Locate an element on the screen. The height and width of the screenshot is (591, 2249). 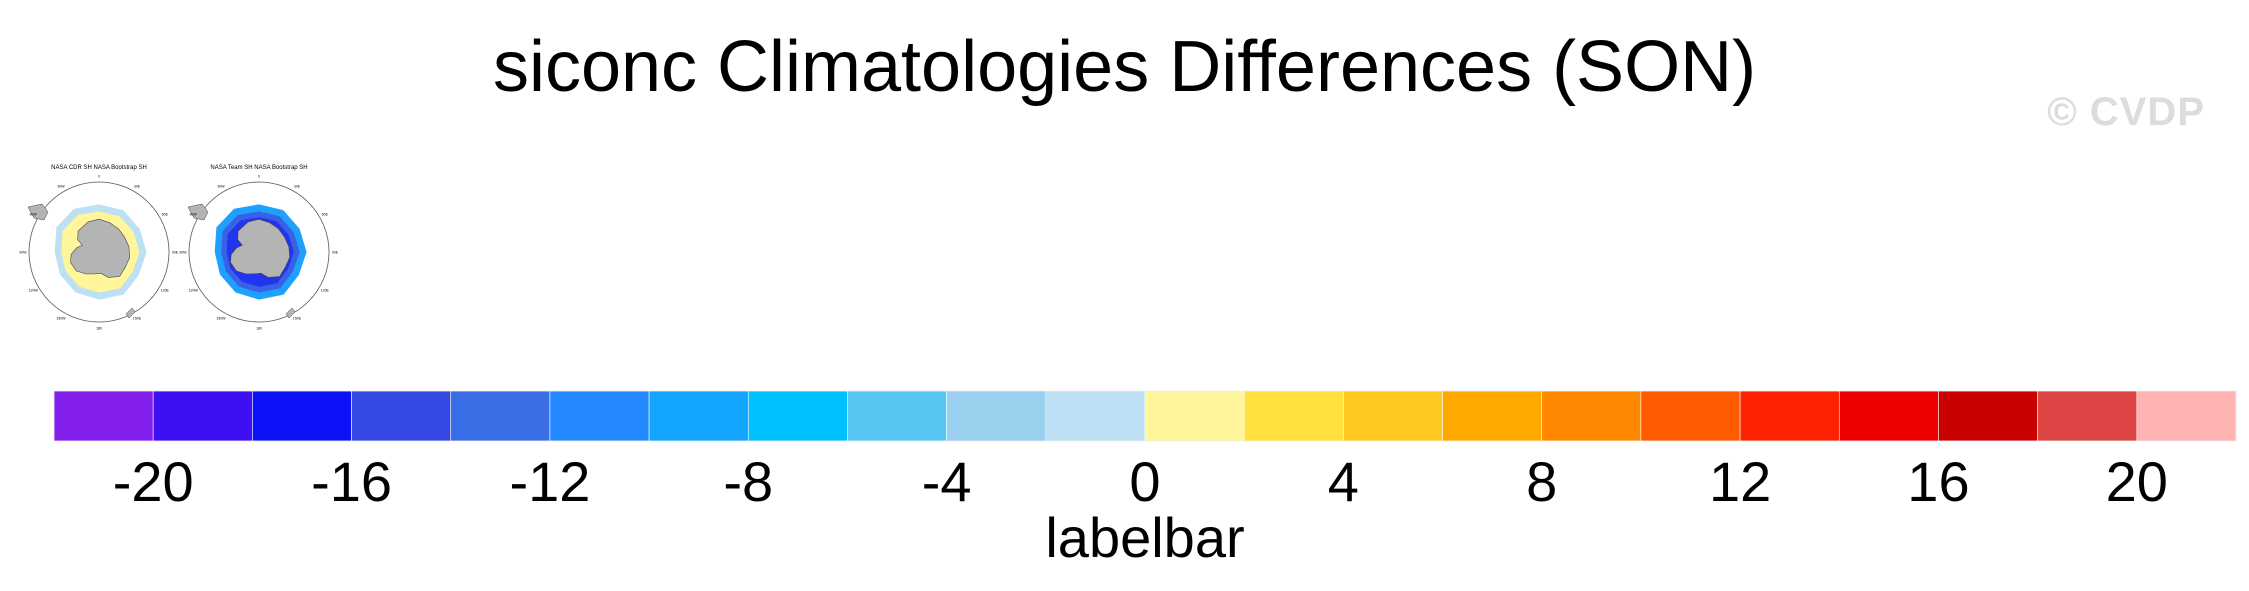
panel-title: NASA Team SH NASA Bootstrap SH is located at coordinates (259, 168).